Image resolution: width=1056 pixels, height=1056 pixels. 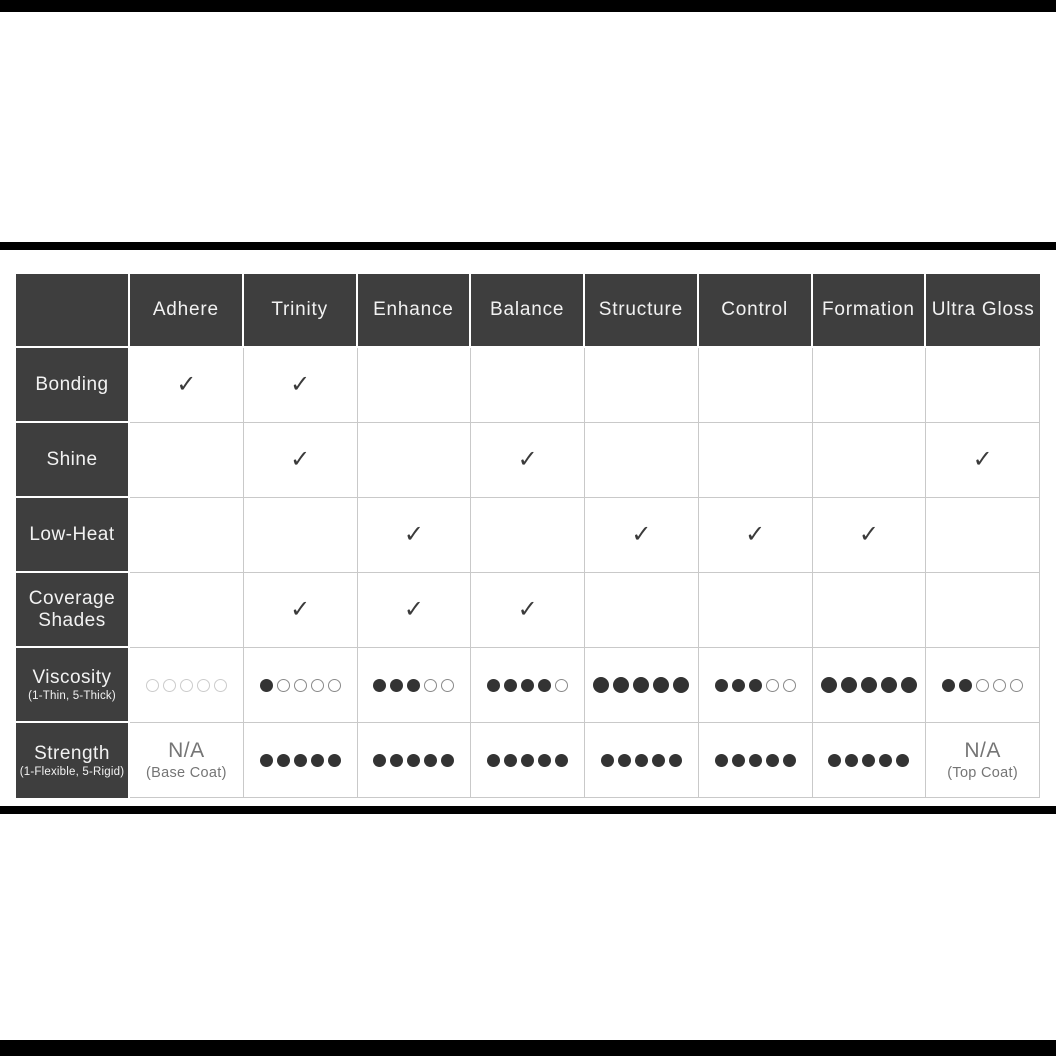 I want to click on cell-coverage-shades-trinity: ✓, so click(x=300, y=610).